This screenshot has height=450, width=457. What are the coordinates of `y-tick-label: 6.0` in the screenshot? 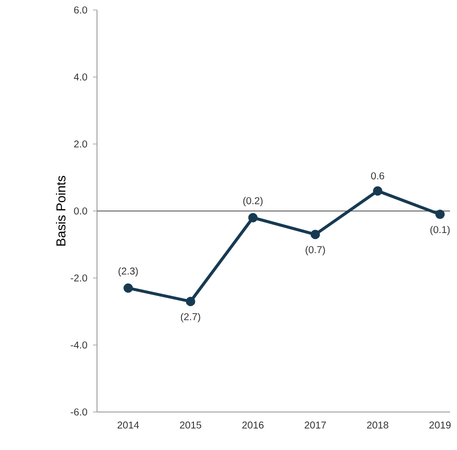 It's located at (81, 10).